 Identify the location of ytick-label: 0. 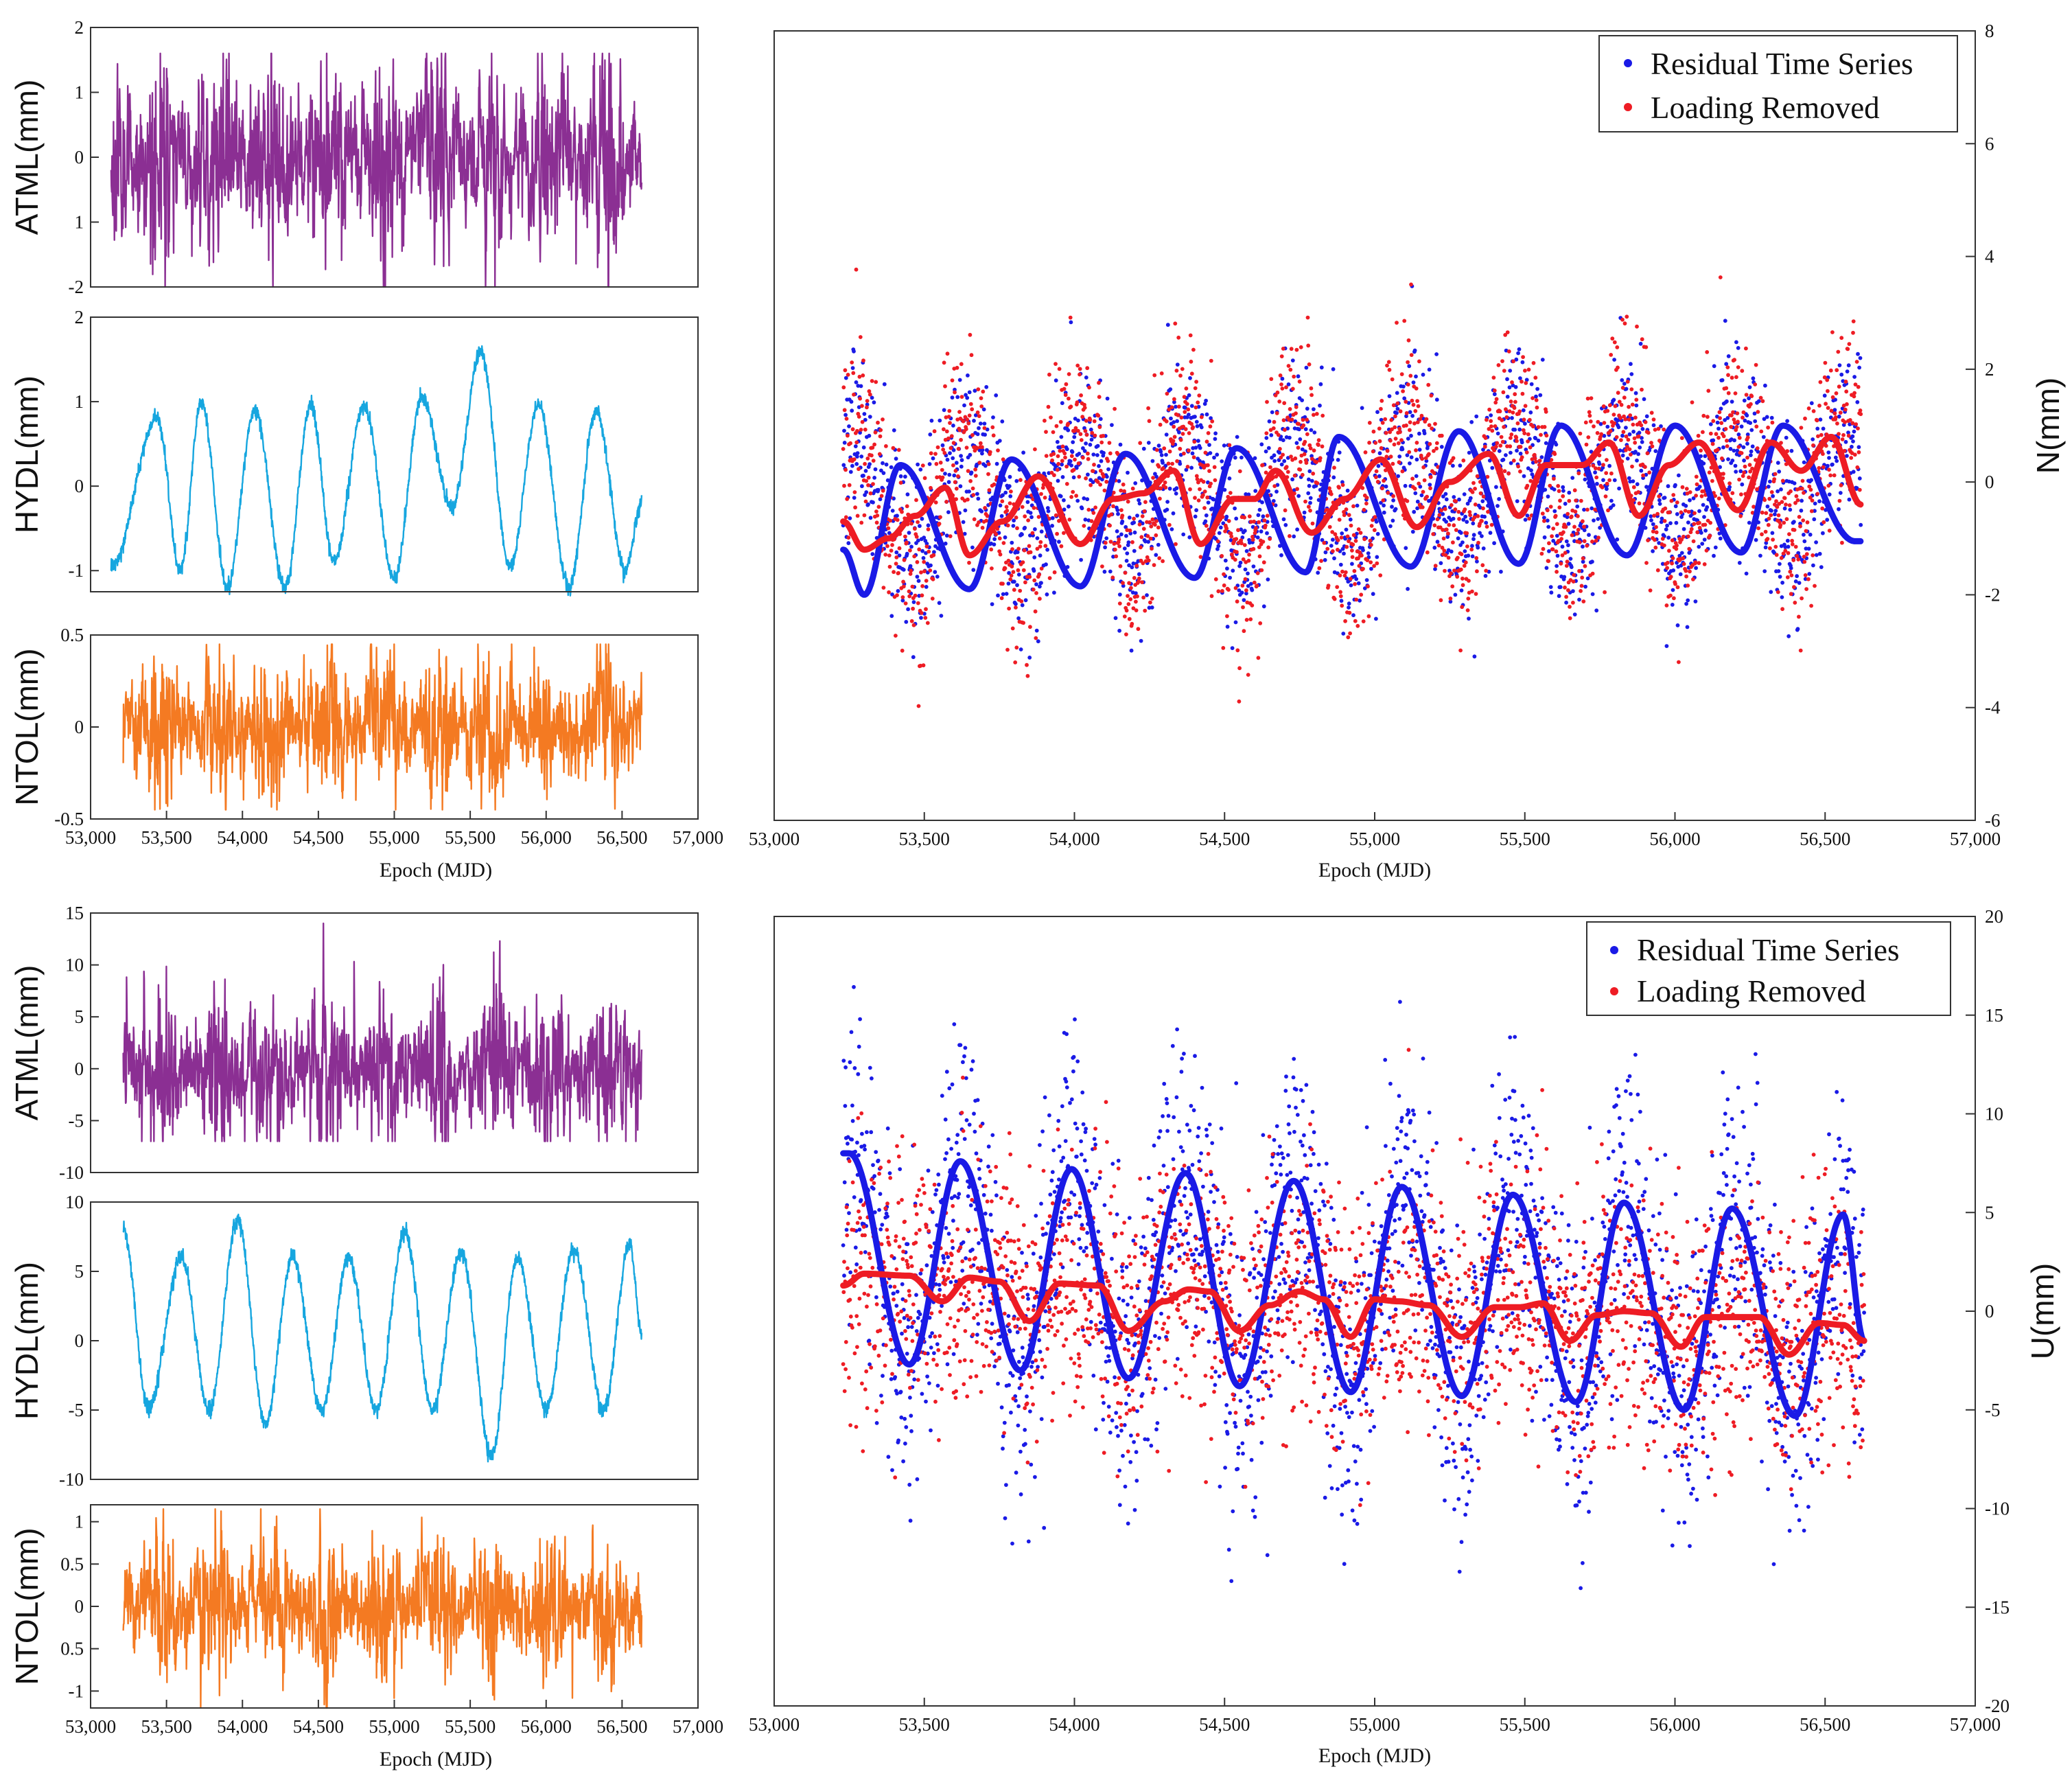
(79, 727).